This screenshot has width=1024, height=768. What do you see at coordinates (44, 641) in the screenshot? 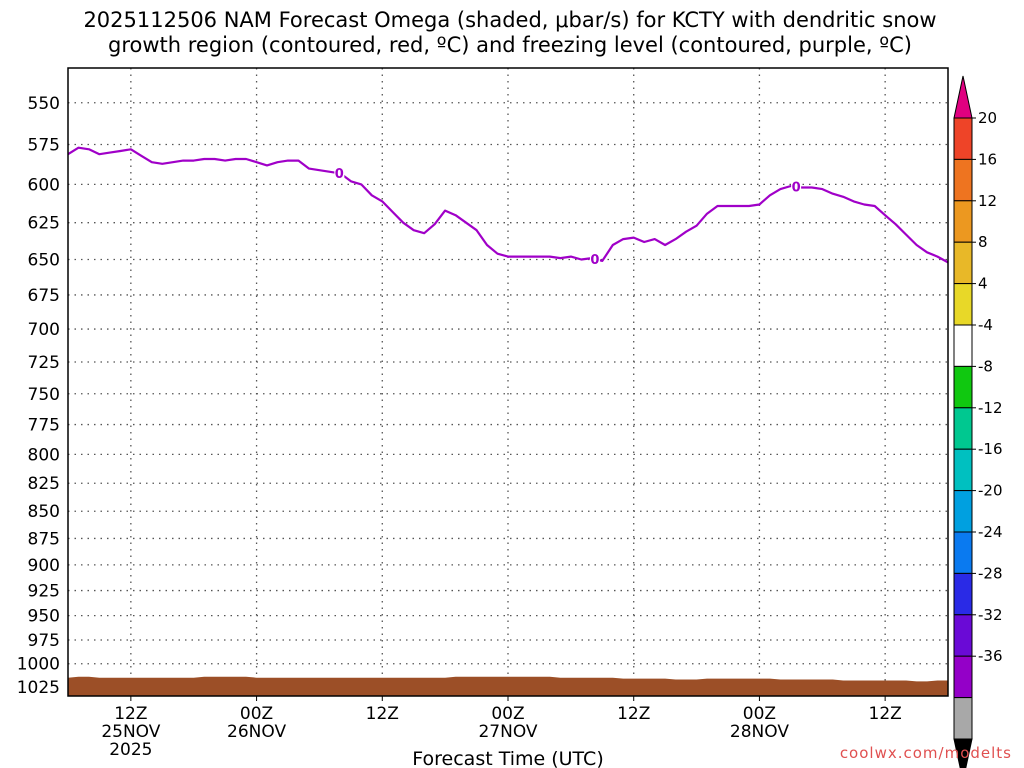
I see `y-tick-label: 975` at bounding box center [44, 641].